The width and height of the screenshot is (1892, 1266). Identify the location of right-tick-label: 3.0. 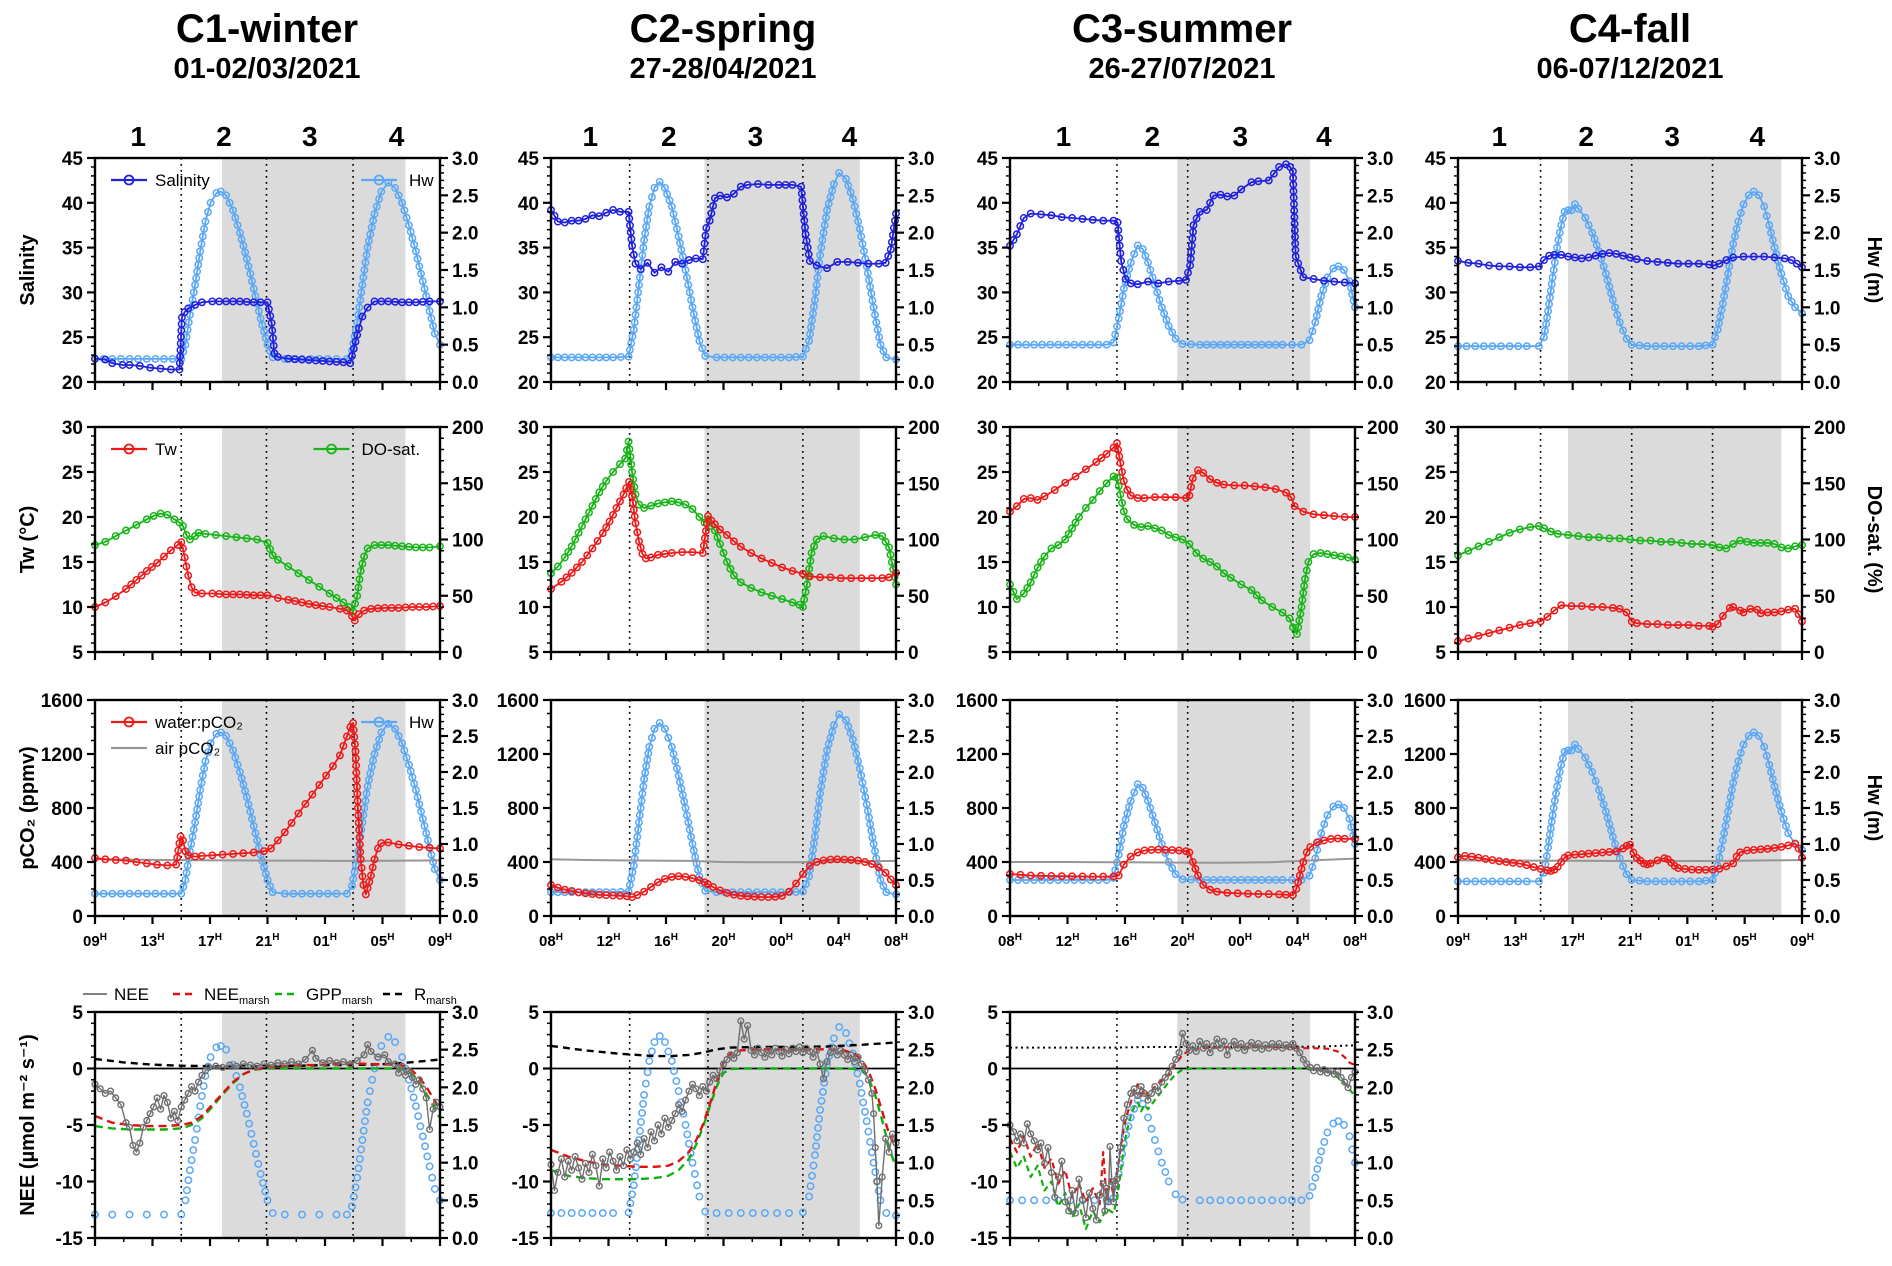
(465, 1013).